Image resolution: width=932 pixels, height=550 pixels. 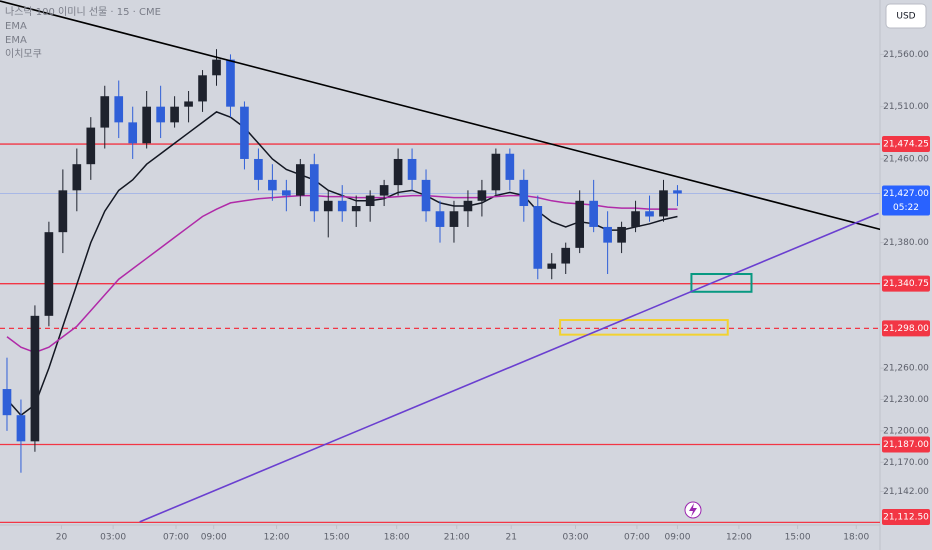 What do you see at coordinates (693, 510) in the screenshot?
I see `event-icon-glyph` at bounding box center [693, 510].